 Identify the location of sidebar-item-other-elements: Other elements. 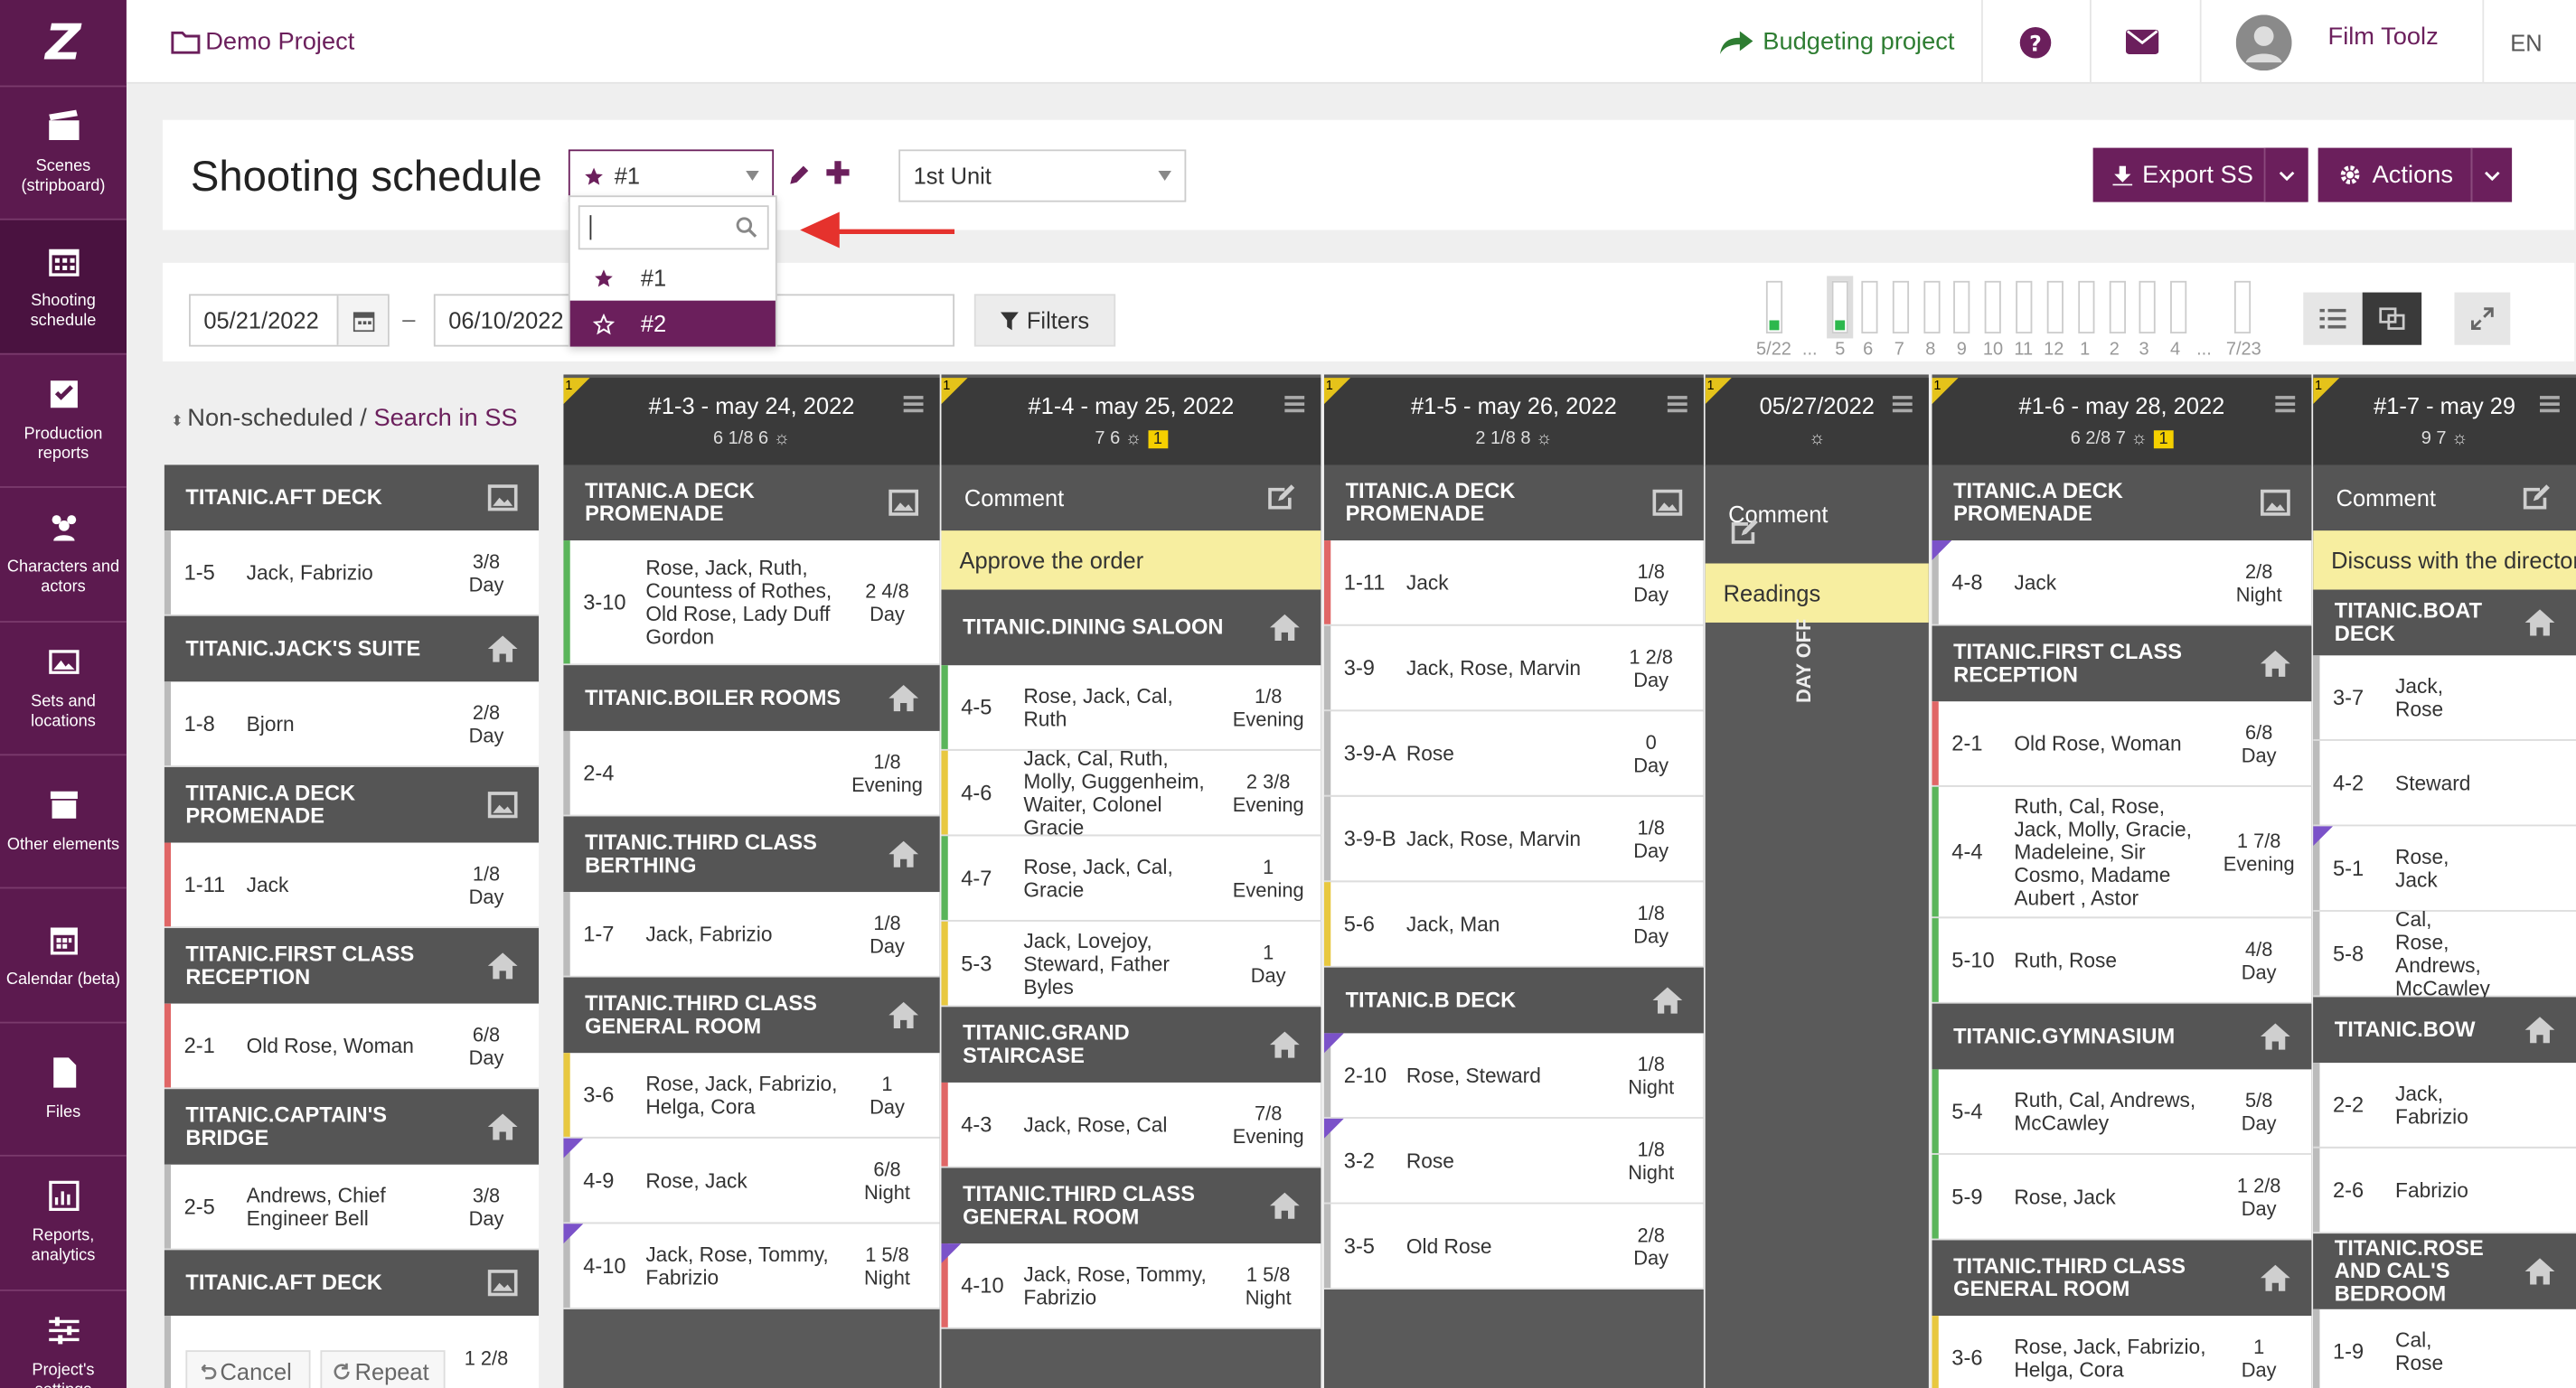
(63, 820).